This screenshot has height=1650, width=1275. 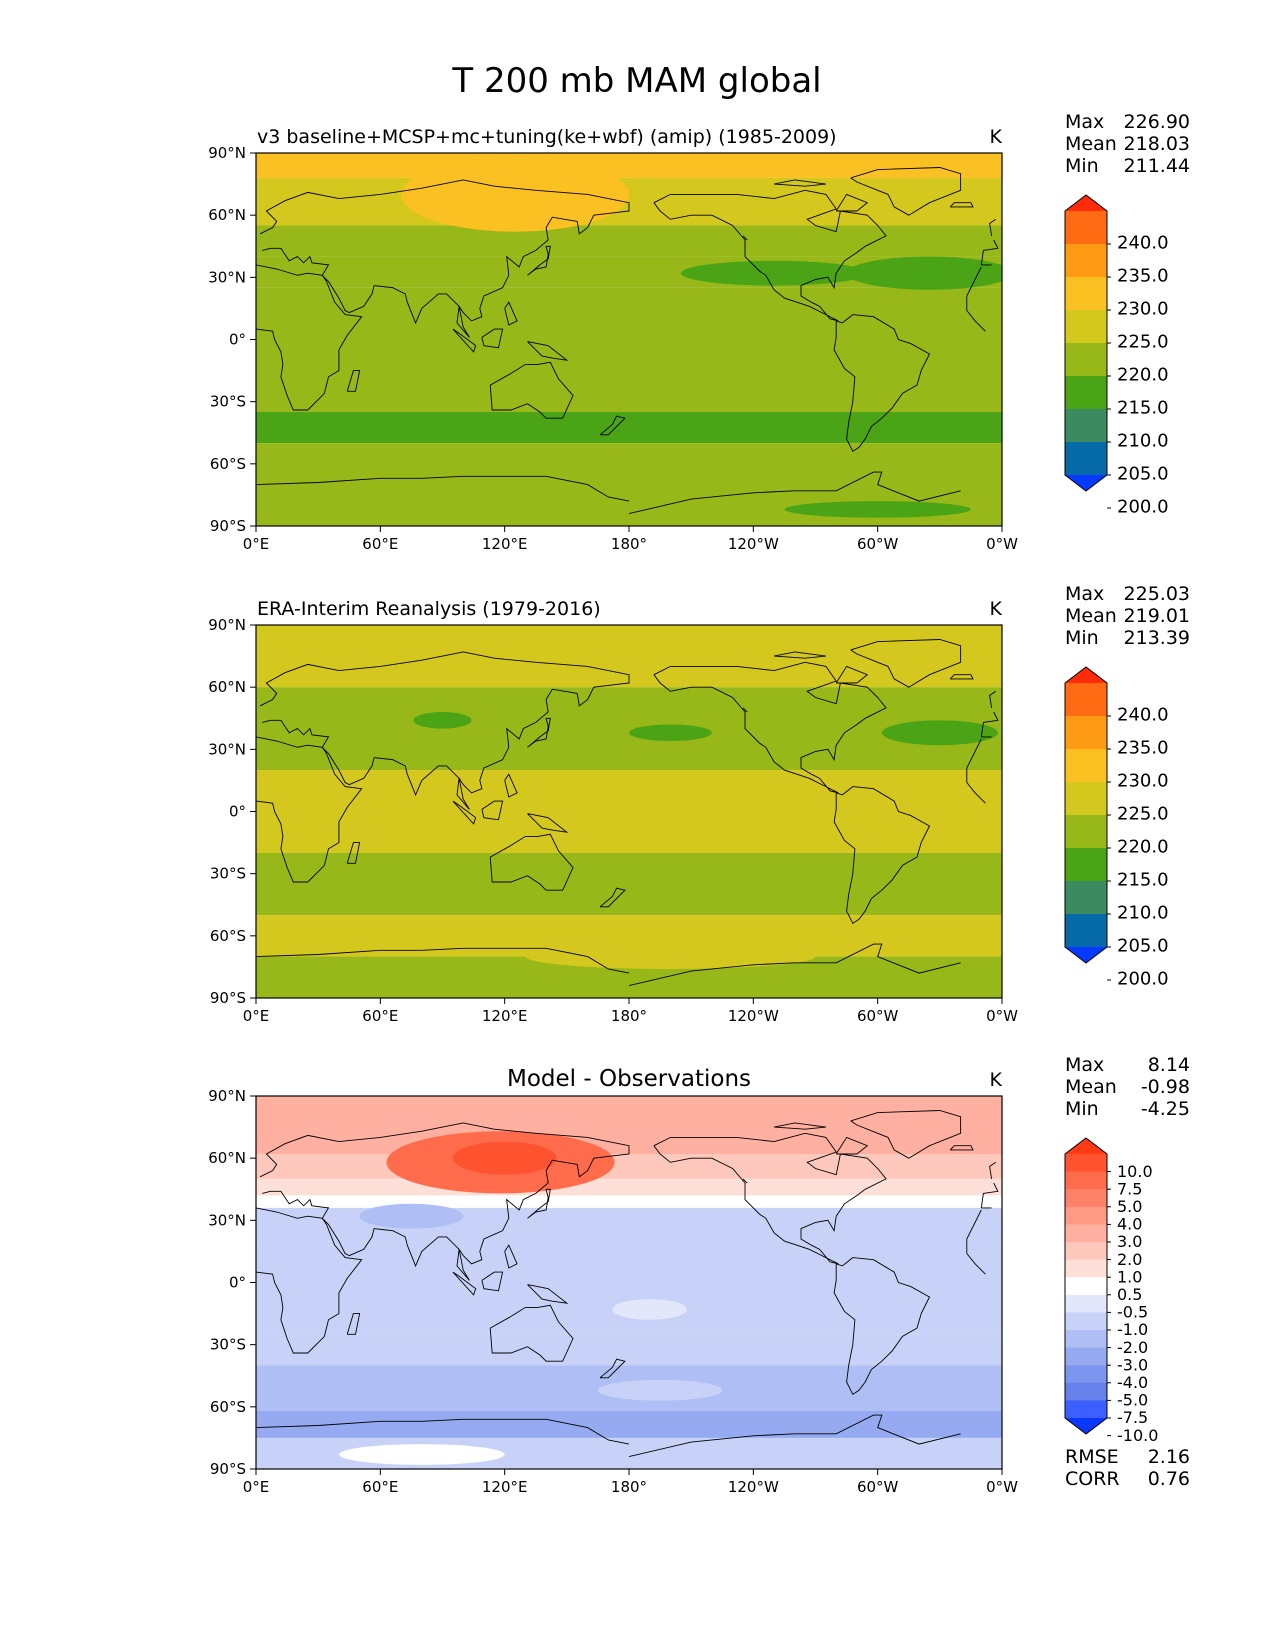 I want to click on colorbar-label: 225.0, so click(x=1143, y=342).